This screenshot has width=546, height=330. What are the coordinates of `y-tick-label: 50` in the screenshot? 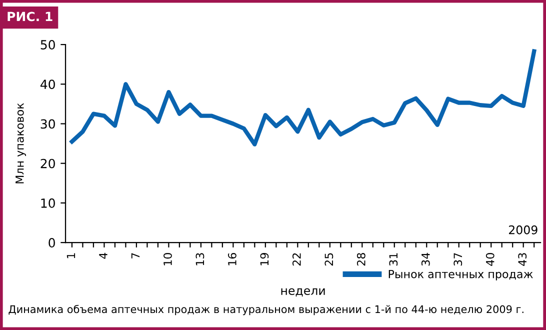 It's located at (47, 45).